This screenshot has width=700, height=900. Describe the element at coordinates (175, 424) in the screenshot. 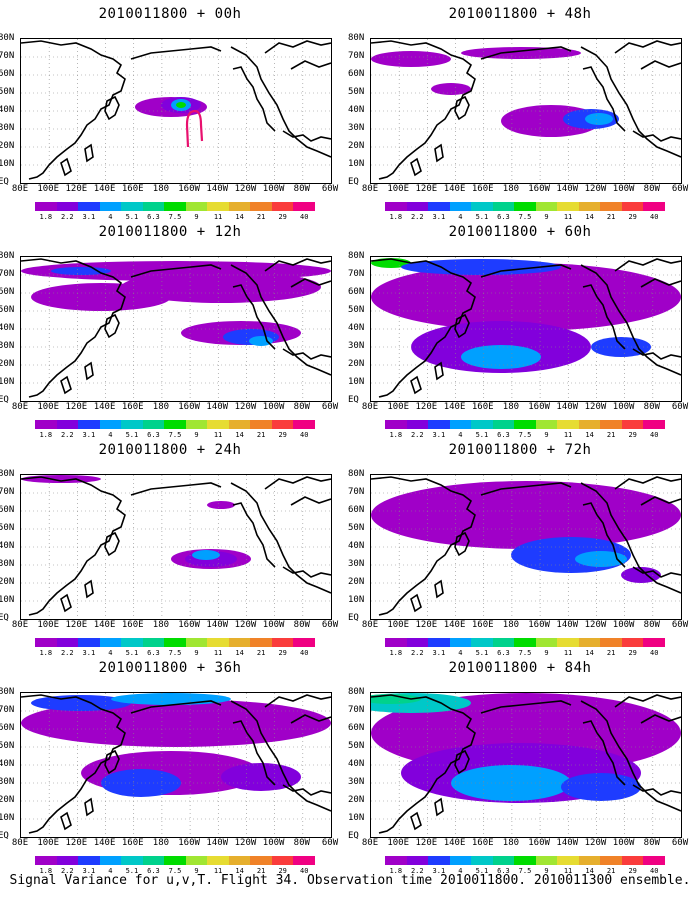

I see `colorbar` at that location.